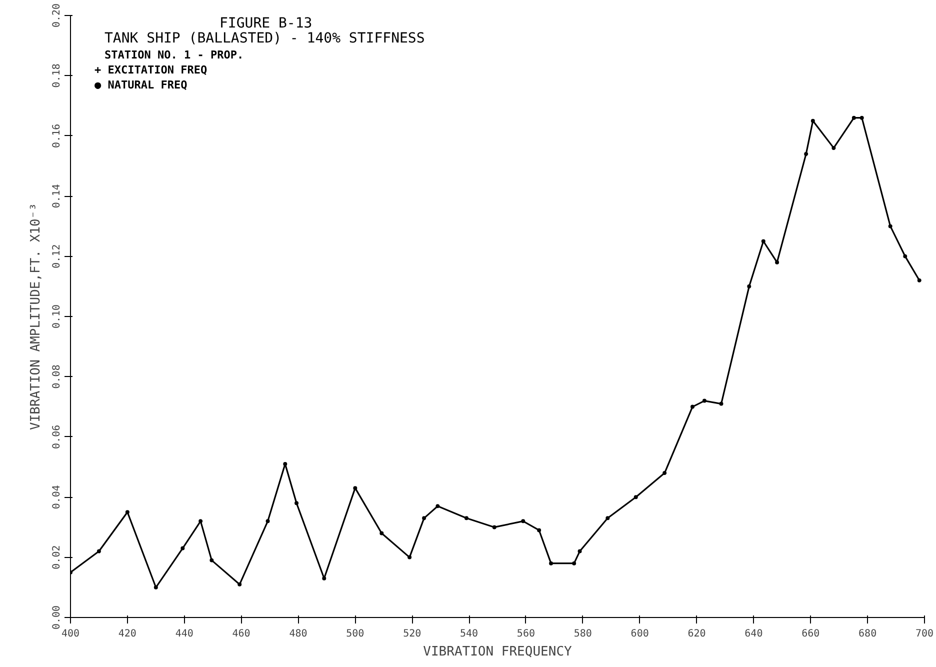 This screenshot has height=667, width=936. What do you see at coordinates (151, 70) in the screenshot?
I see `annotation: + EXCITATION FREQ` at bounding box center [151, 70].